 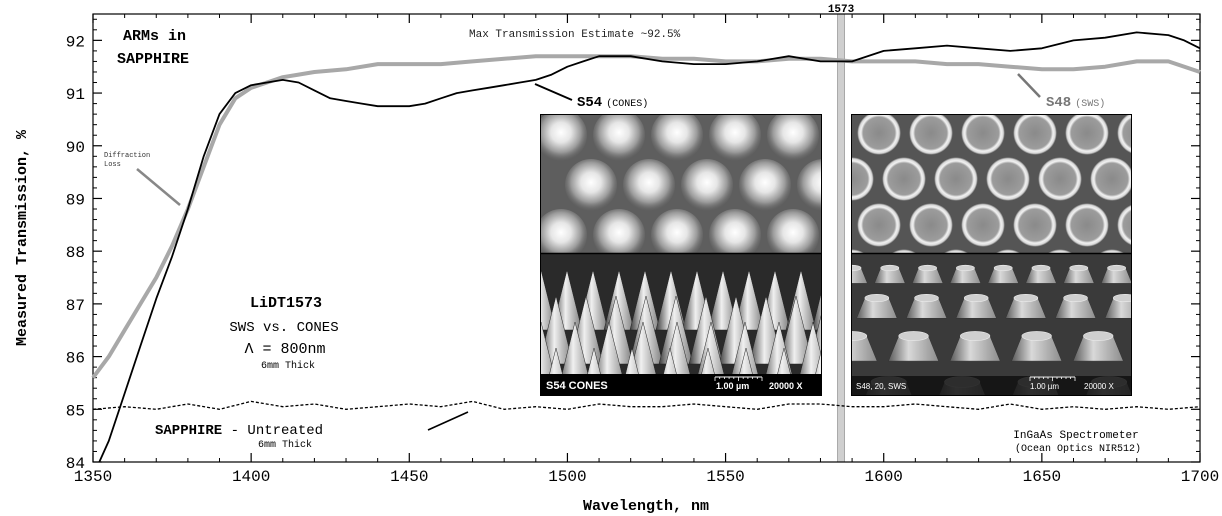 I want to click on inset-s48-label: S48, 20, SWS, so click(x=881, y=386).